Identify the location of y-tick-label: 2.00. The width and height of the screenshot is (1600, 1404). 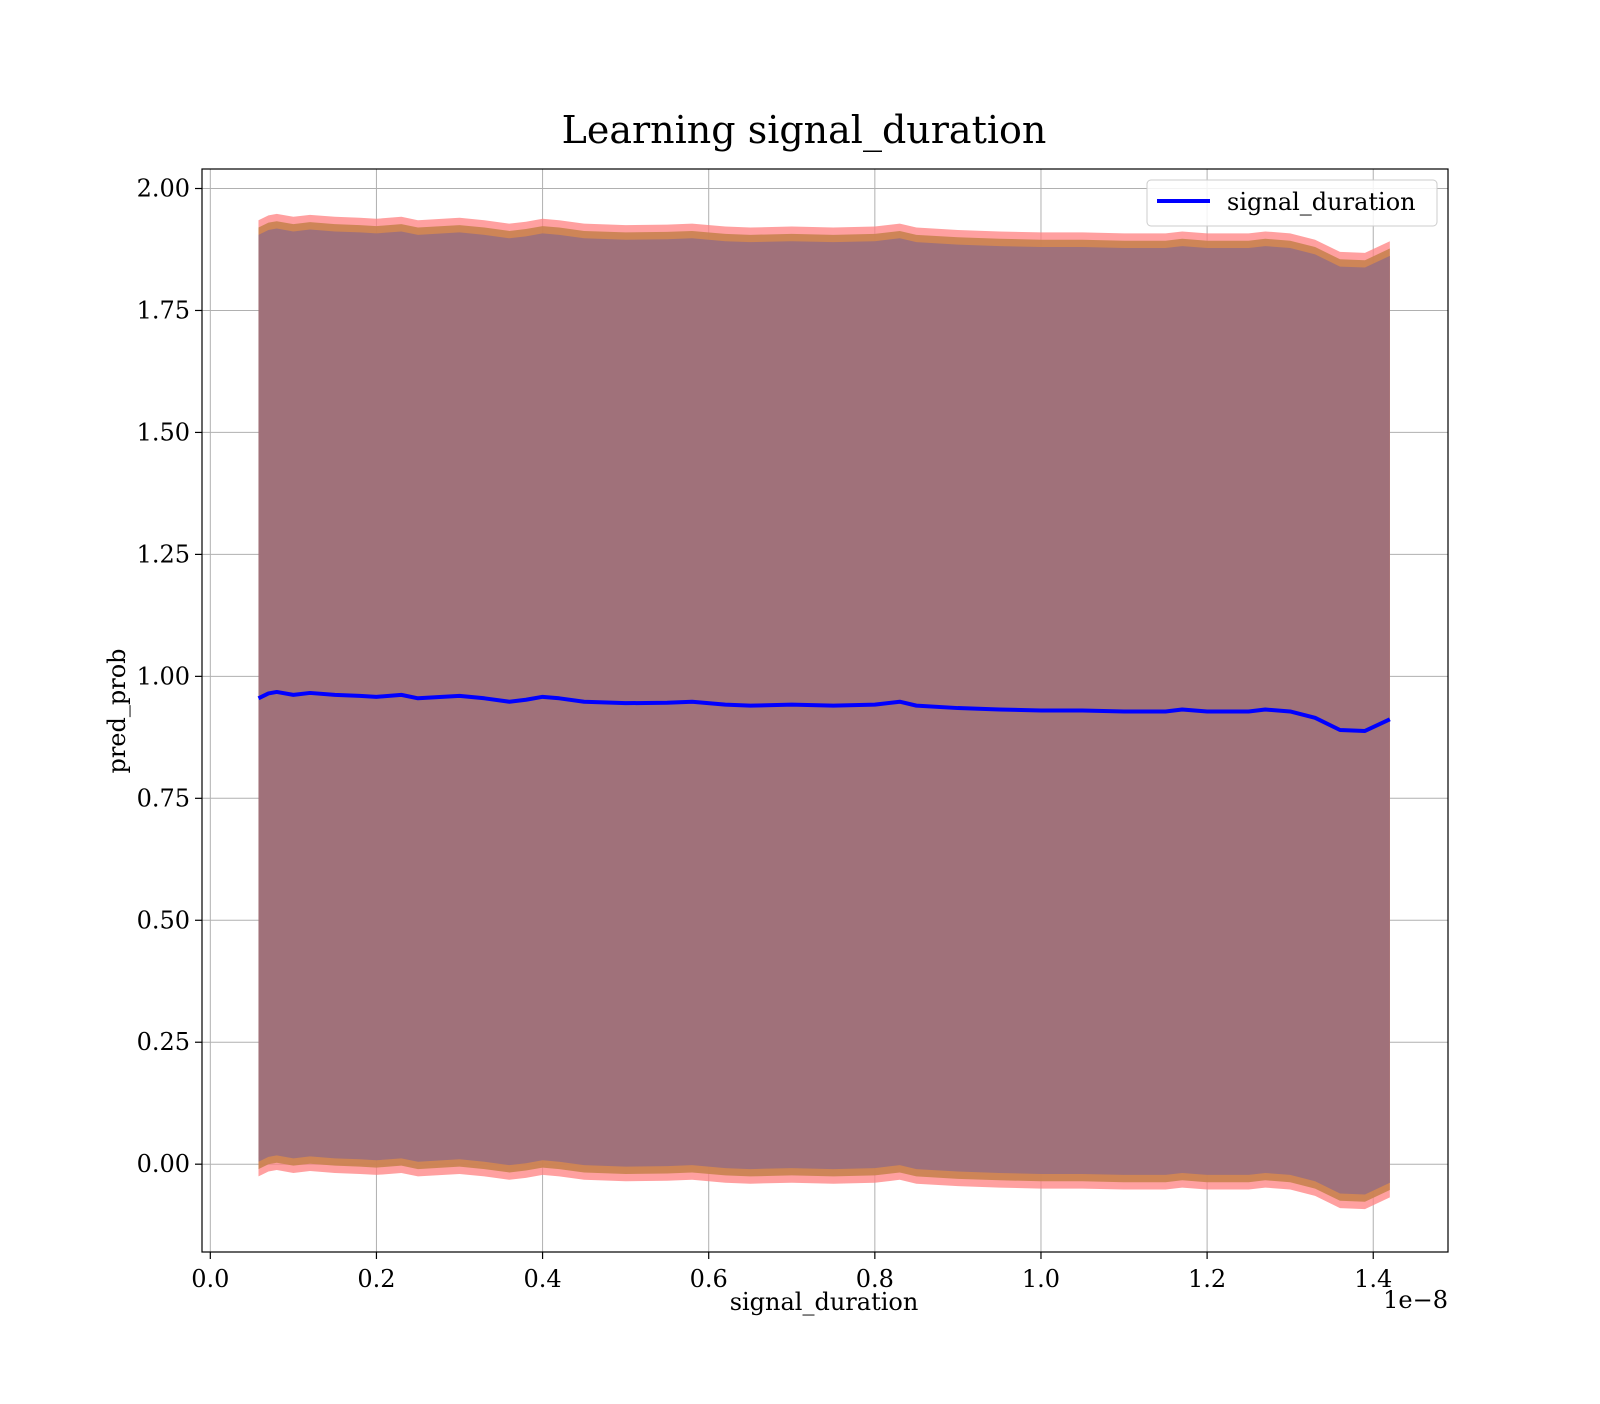
(163, 189).